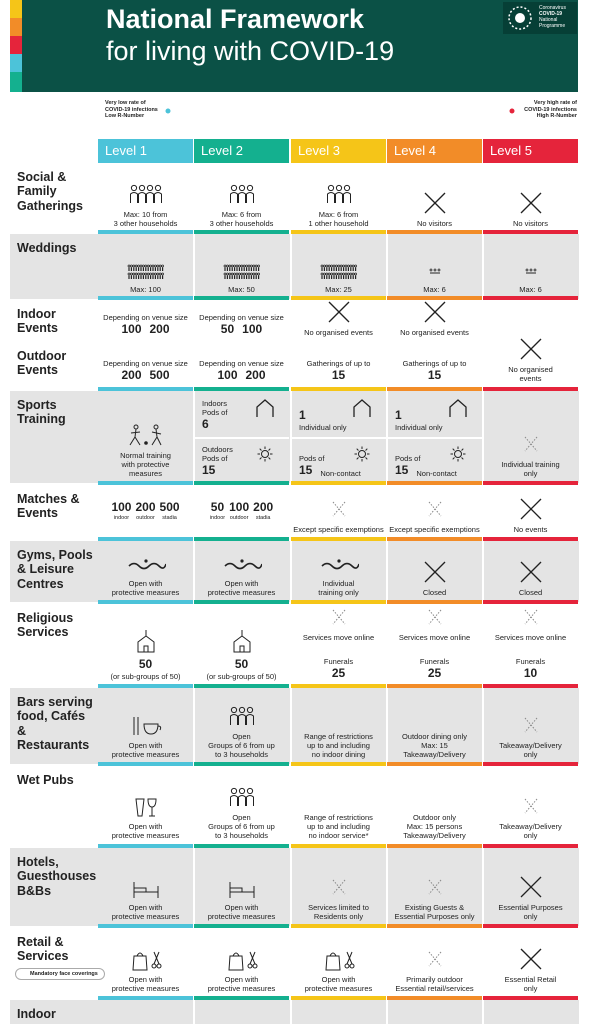  What do you see at coordinates (145, 289) in the screenshot?
I see `cell-text: Max: 100` at bounding box center [145, 289].